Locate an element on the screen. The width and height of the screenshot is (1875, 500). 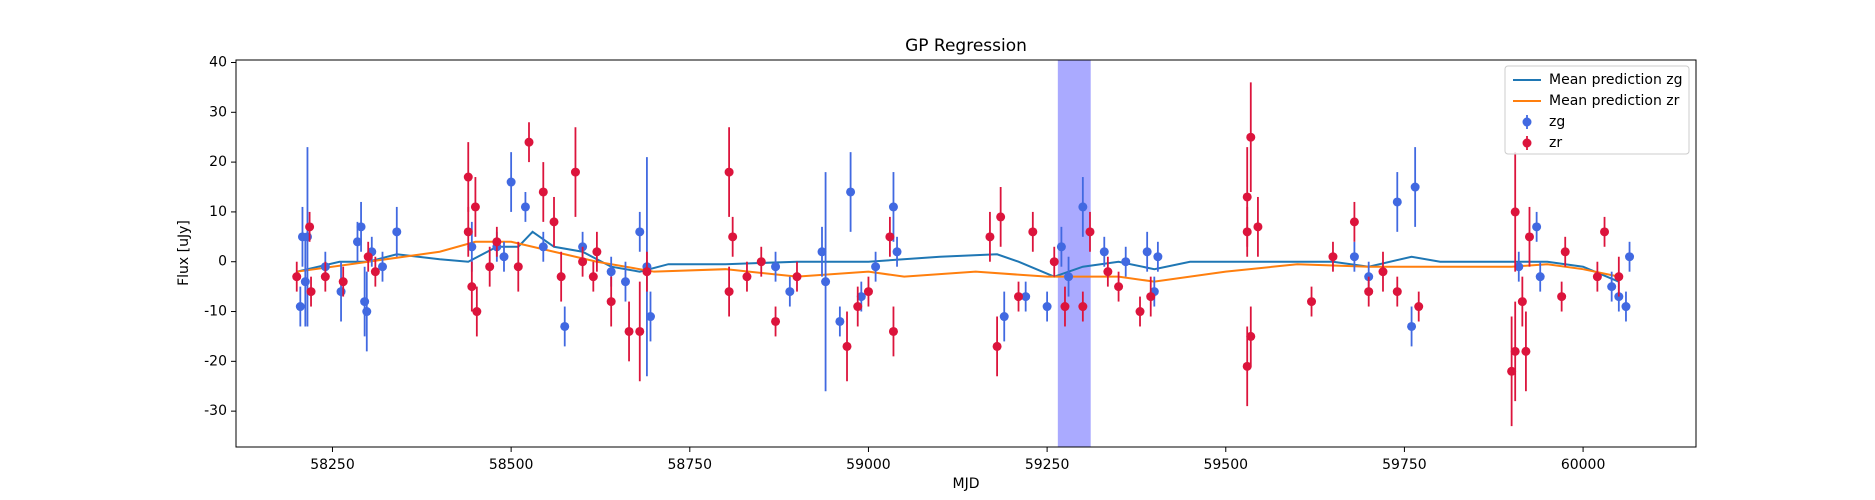
y-tick-label: 0 is located at coordinates (222, 262).